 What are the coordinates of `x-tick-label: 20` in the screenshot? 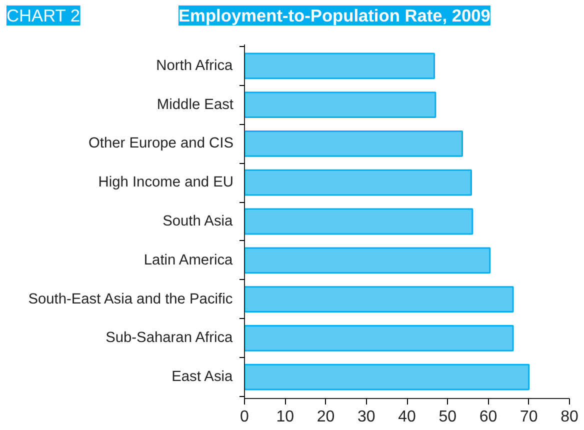 It's located at (325, 417).